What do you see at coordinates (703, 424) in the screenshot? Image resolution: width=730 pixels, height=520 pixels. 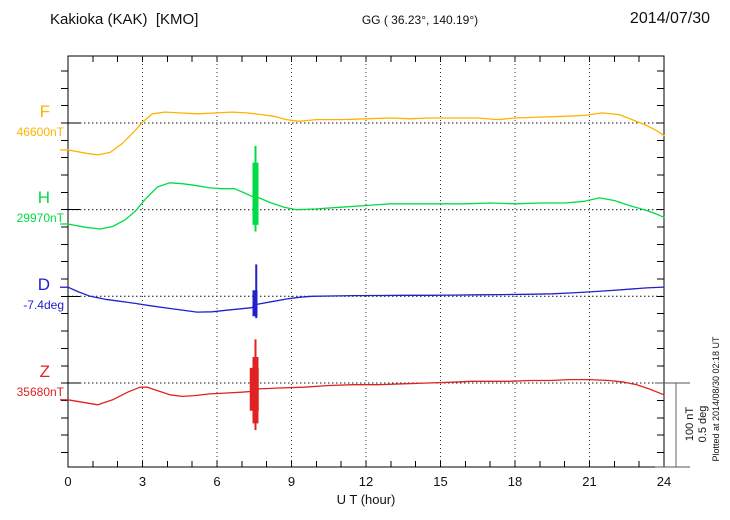 I see `scale-deg-label: 0.5 deg` at bounding box center [703, 424].